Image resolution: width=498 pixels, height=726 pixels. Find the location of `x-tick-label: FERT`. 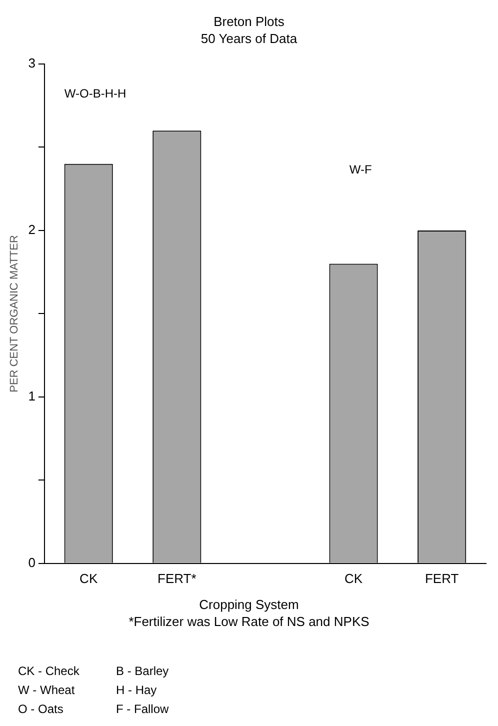

x-tick-label: FERT is located at coordinates (441, 578).